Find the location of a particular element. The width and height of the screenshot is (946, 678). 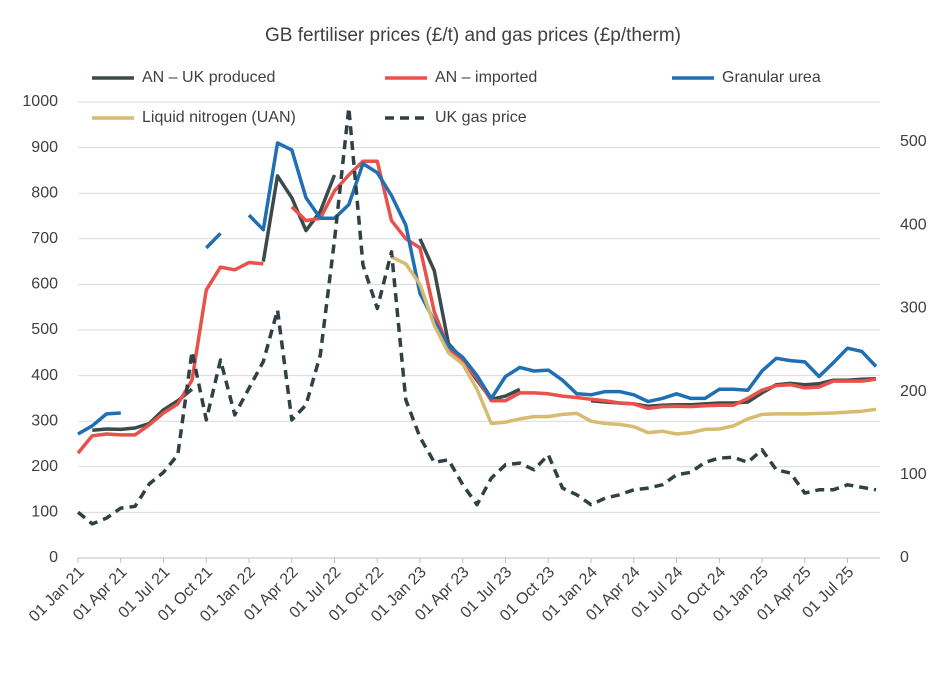

y2-tick-label: 300 is located at coordinates (913, 308).